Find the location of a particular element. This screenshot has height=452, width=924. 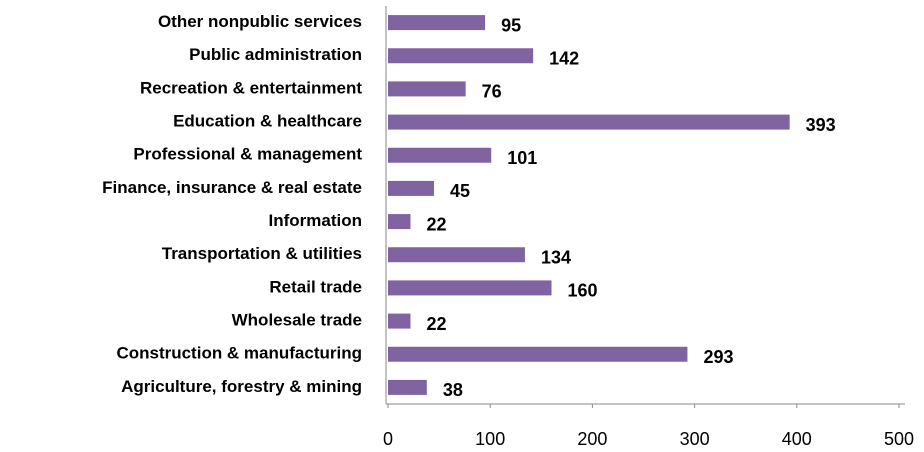

value-label: 142 is located at coordinates (564, 59).